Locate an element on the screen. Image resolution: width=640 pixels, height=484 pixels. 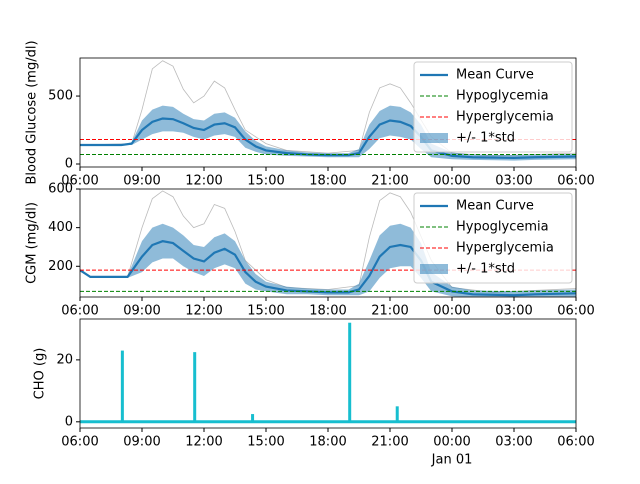
y-tick-label: 500 is located at coordinates (60, 96).